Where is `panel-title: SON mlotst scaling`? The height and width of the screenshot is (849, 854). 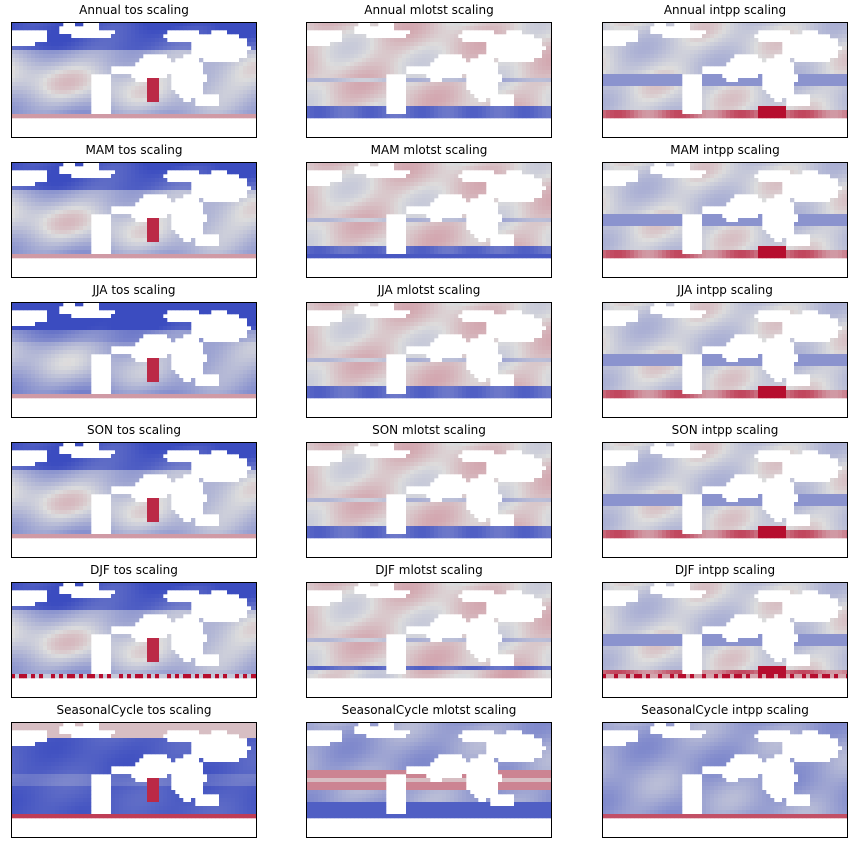 panel-title: SON mlotst scaling is located at coordinates (429, 430).